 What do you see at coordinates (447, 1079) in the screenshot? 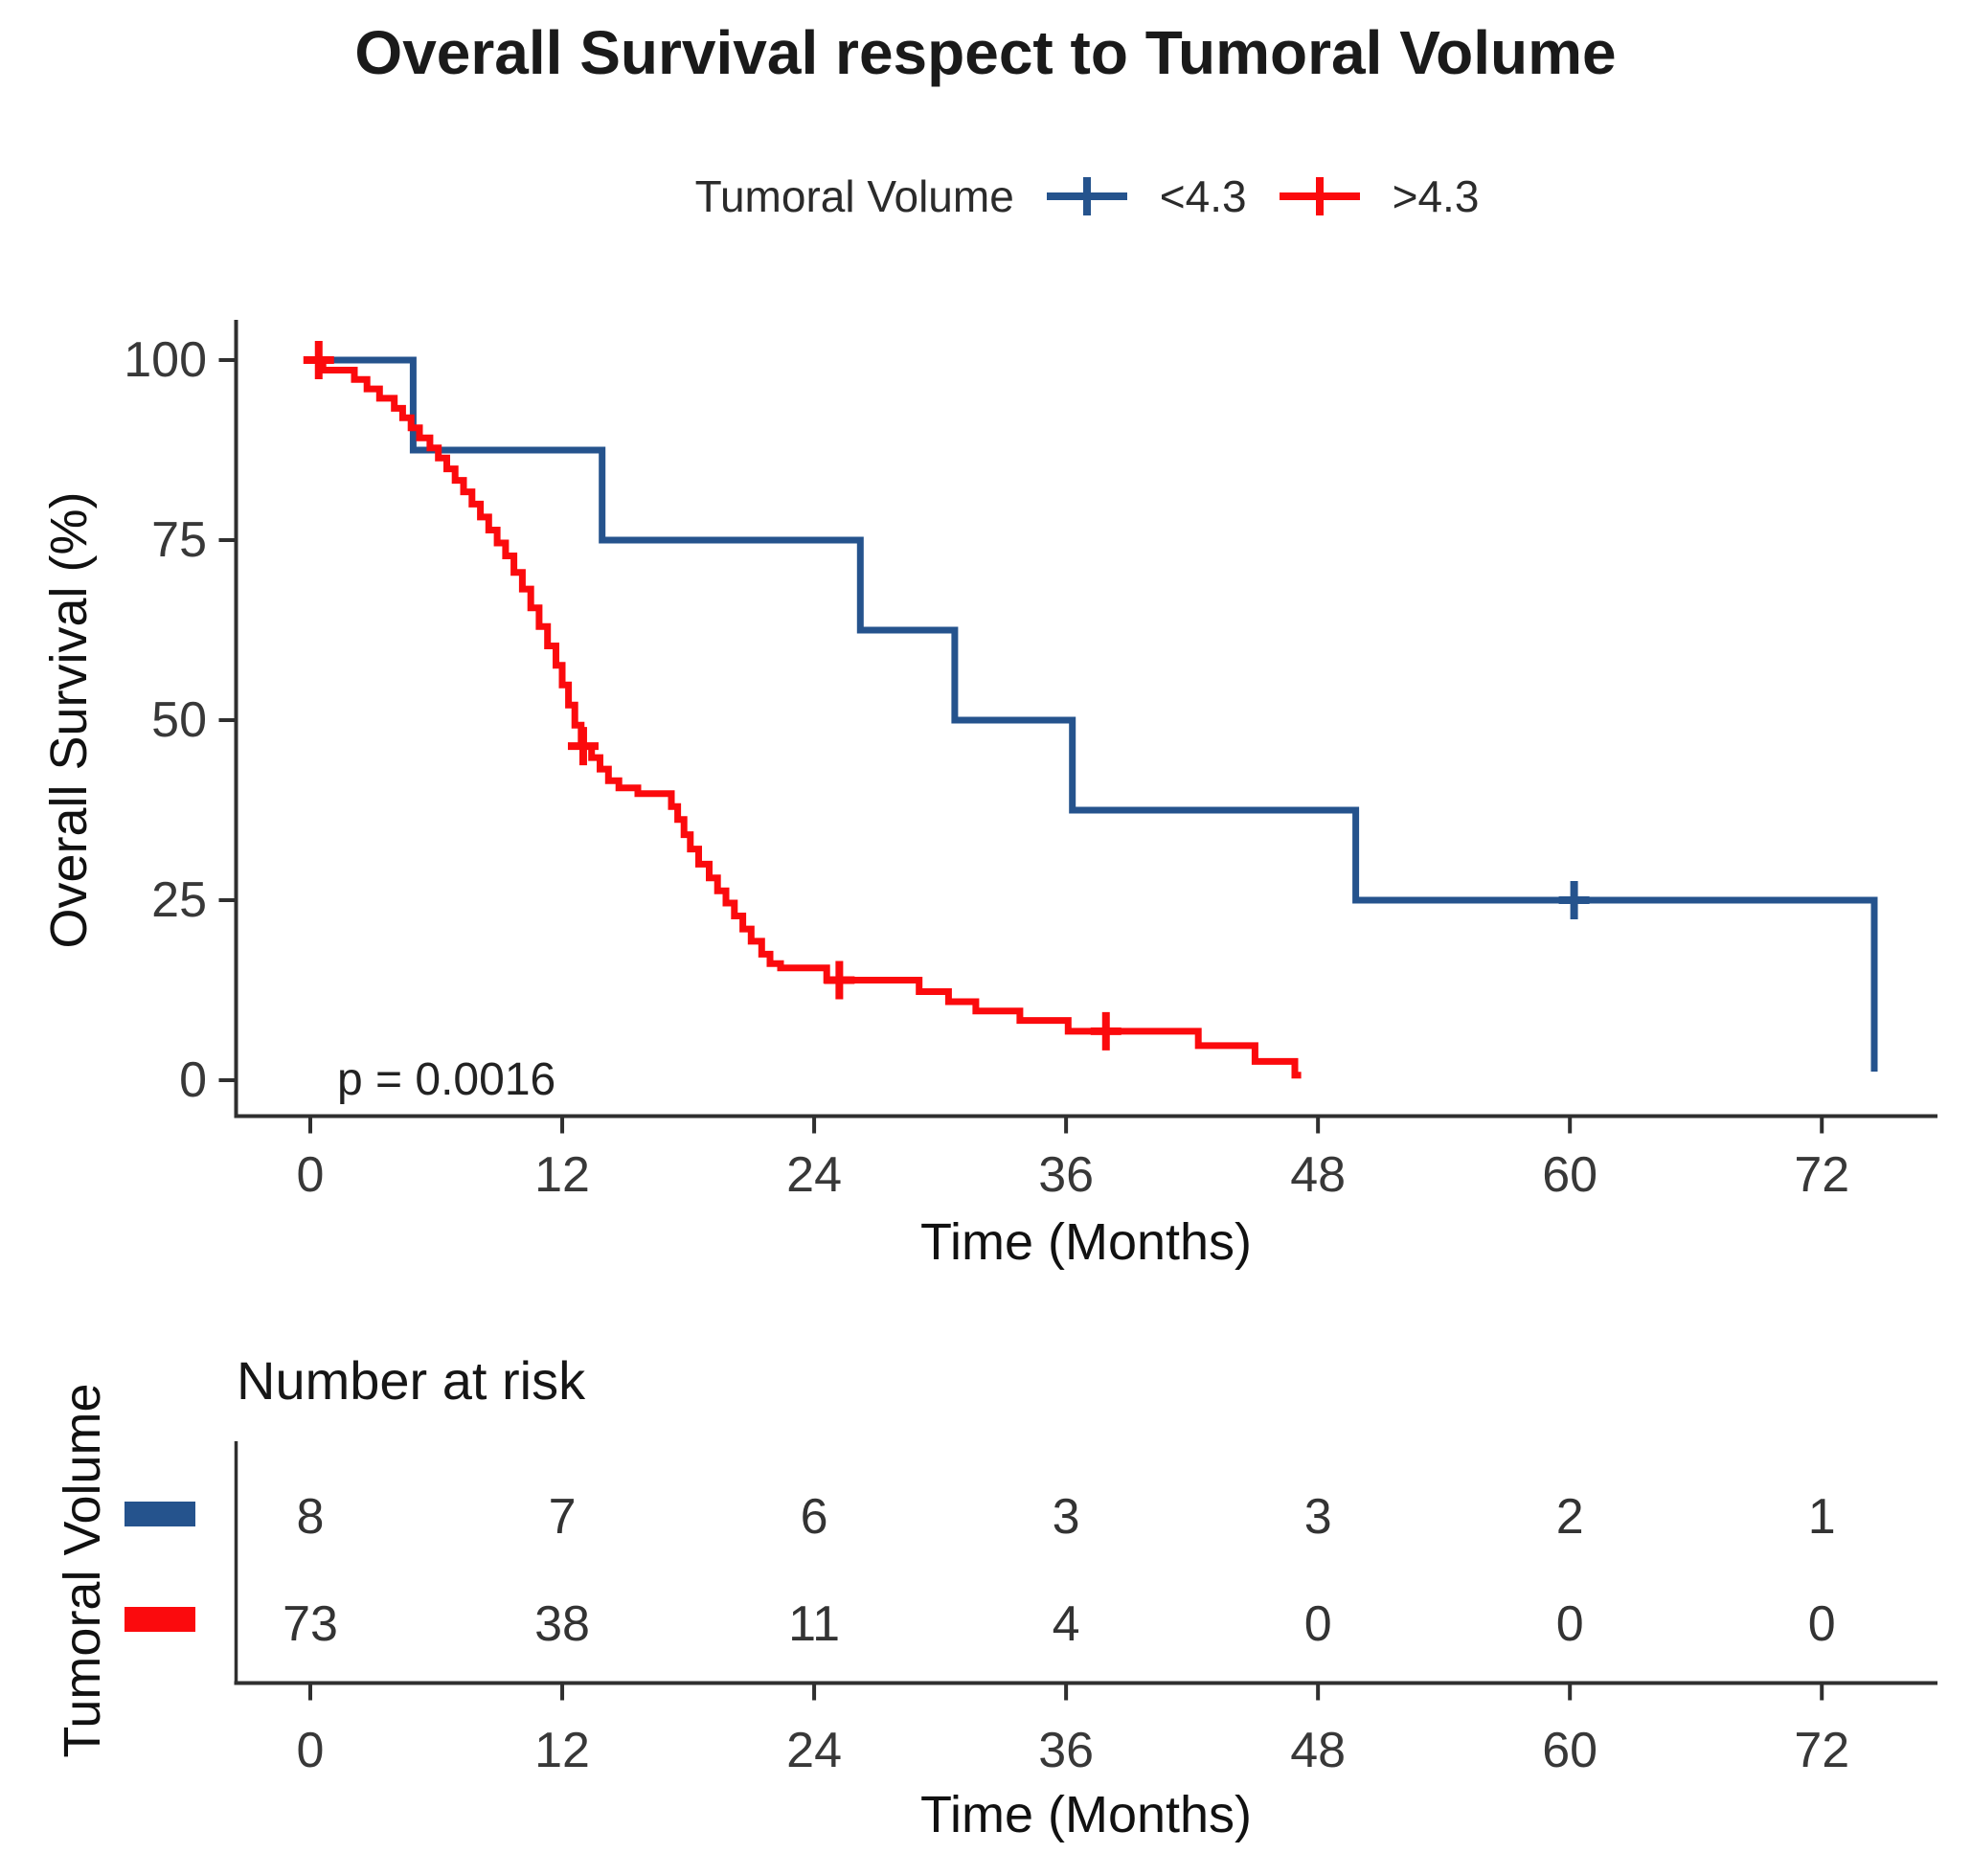
I see `p-value-annotation: p = 0.0016` at bounding box center [447, 1079].